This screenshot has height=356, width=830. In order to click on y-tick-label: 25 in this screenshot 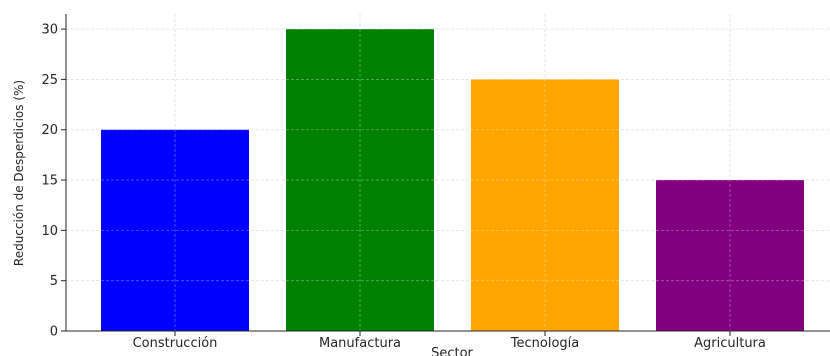, I will do `click(49, 80)`.